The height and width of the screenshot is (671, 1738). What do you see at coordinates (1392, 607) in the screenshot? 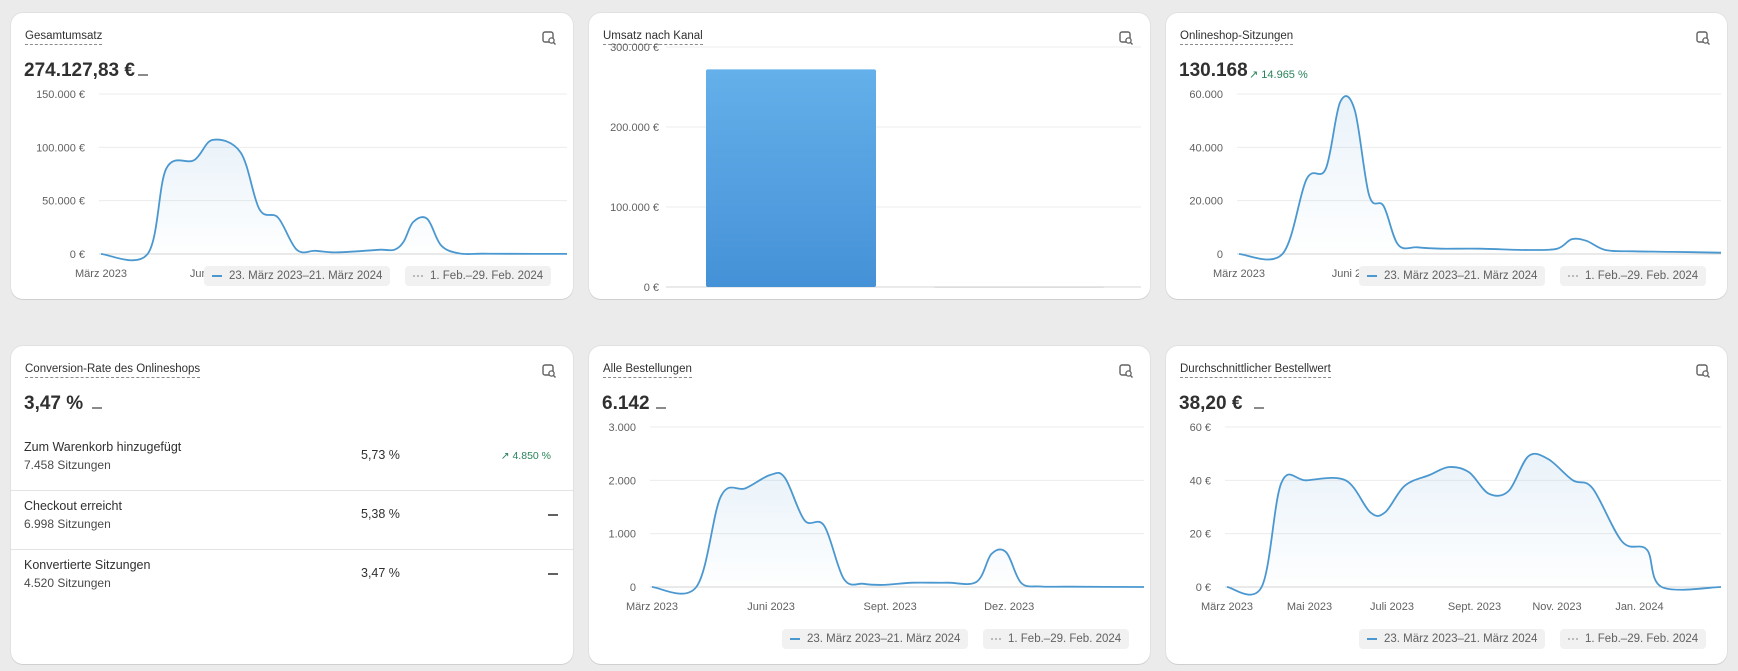
I see `x-tick-label: Juli 2023` at bounding box center [1392, 607].